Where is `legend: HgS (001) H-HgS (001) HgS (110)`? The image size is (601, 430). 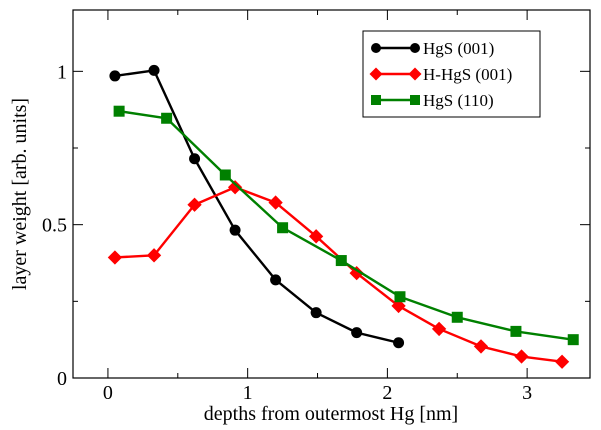 legend: HgS (001) H-HgS (001) HgS (110) is located at coordinates (451, 74).